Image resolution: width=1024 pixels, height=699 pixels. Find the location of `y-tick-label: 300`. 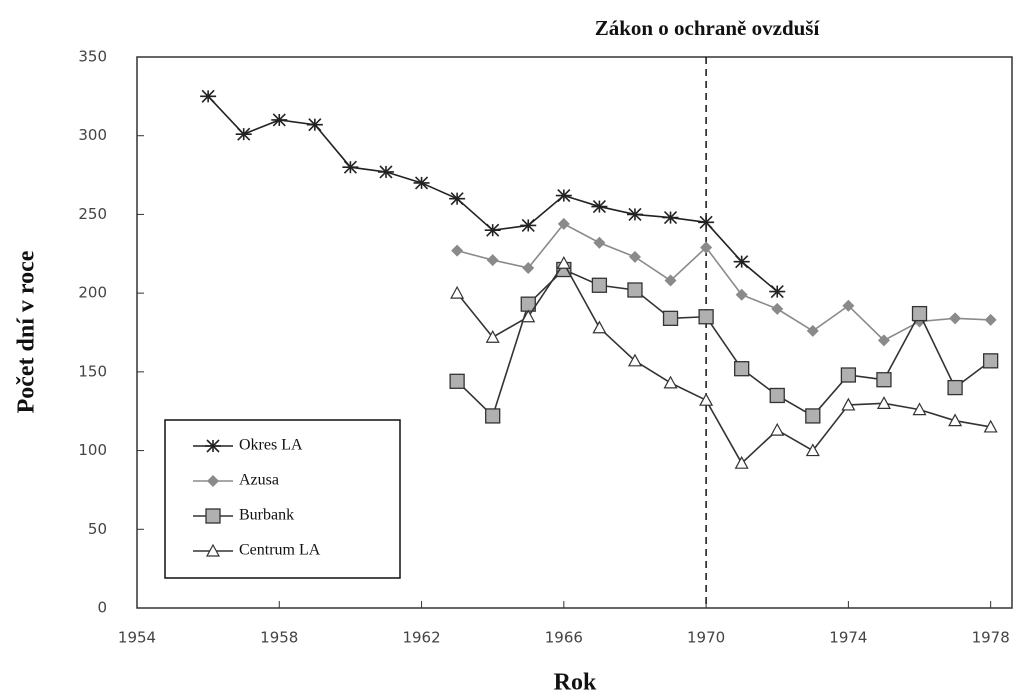

y-tick-label: 300 is located at coordinates (92, 135).